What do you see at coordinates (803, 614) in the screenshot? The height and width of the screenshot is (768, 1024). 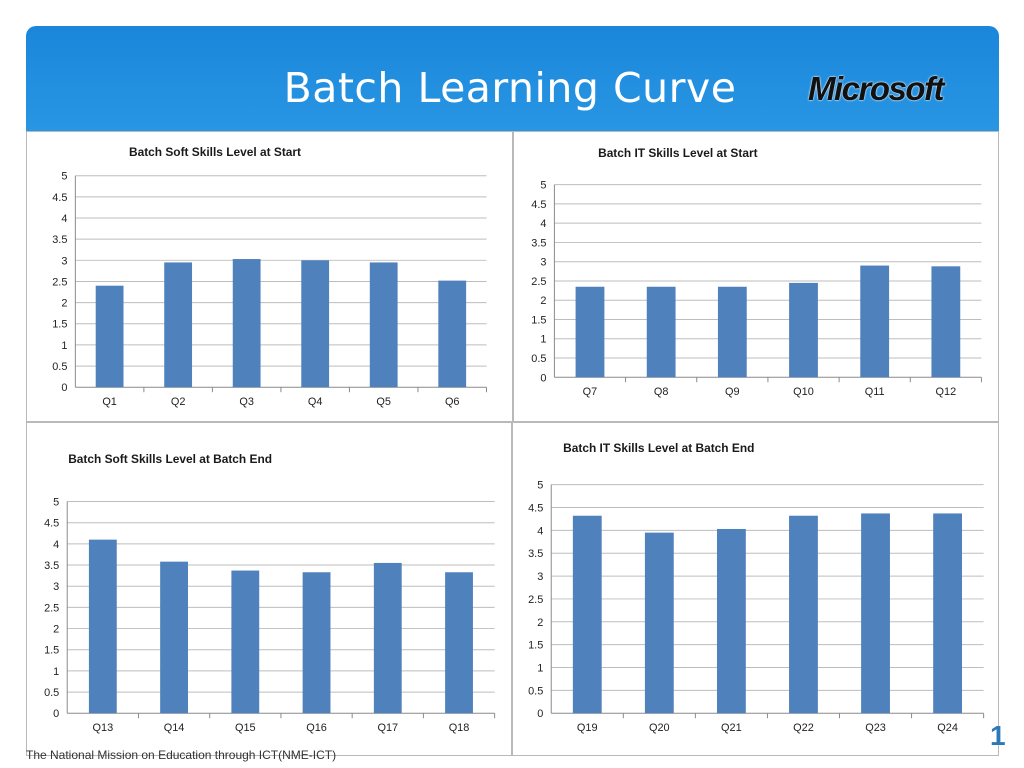 I see `bar-q22` at bounding box center [803, 614].